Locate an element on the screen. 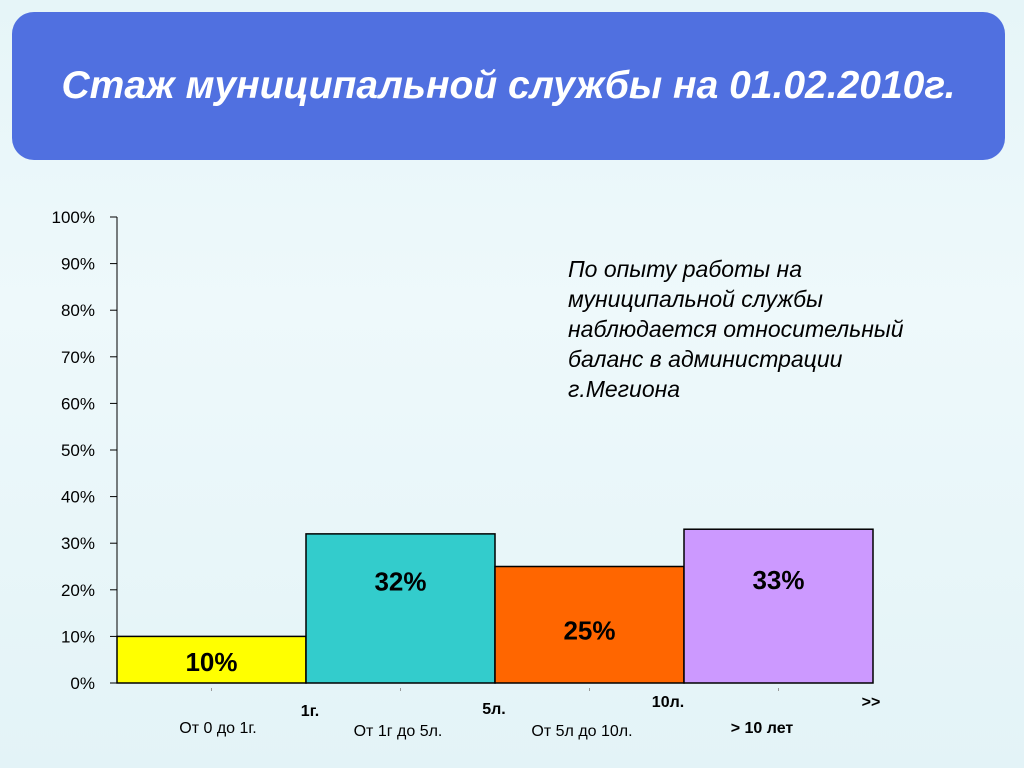 The image size is (1024, 768). data-label: 33% is located at coordinates (778, 580).